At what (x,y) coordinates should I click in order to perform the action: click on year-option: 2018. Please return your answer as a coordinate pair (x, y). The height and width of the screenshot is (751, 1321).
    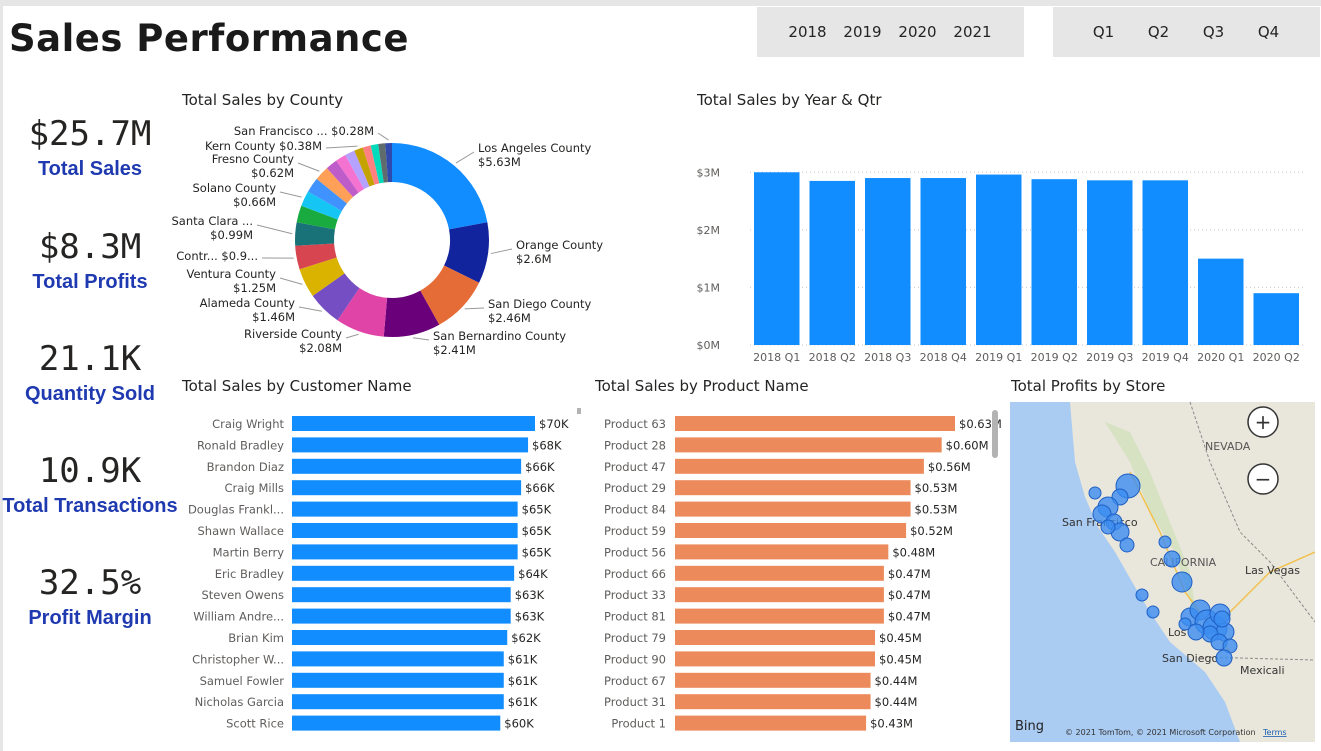
    Looking at the image, I should click on (807, 32).